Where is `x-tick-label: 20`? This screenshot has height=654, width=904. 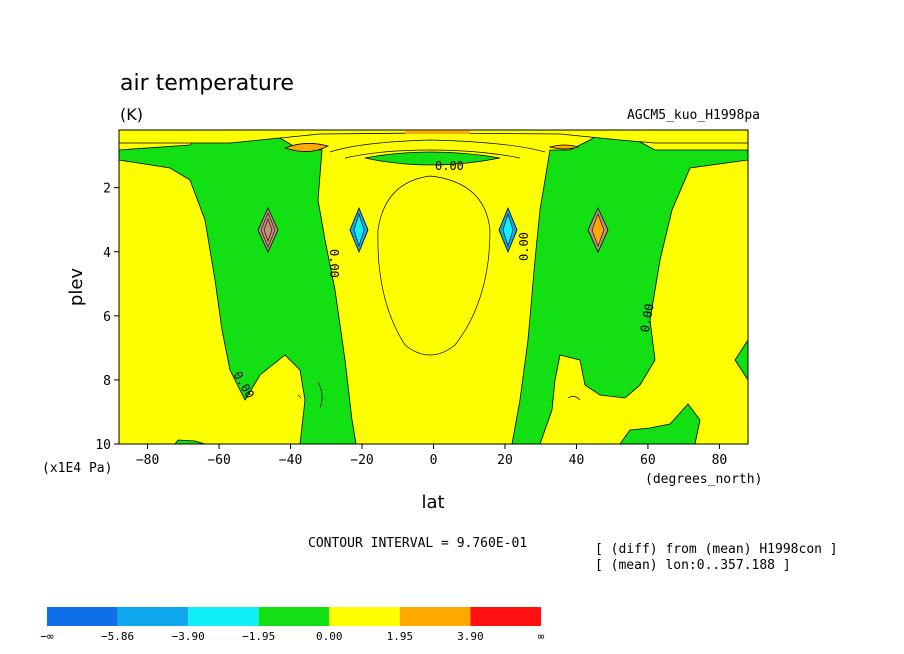 x-tick-label: 20 is located at coordinates (505, 460).